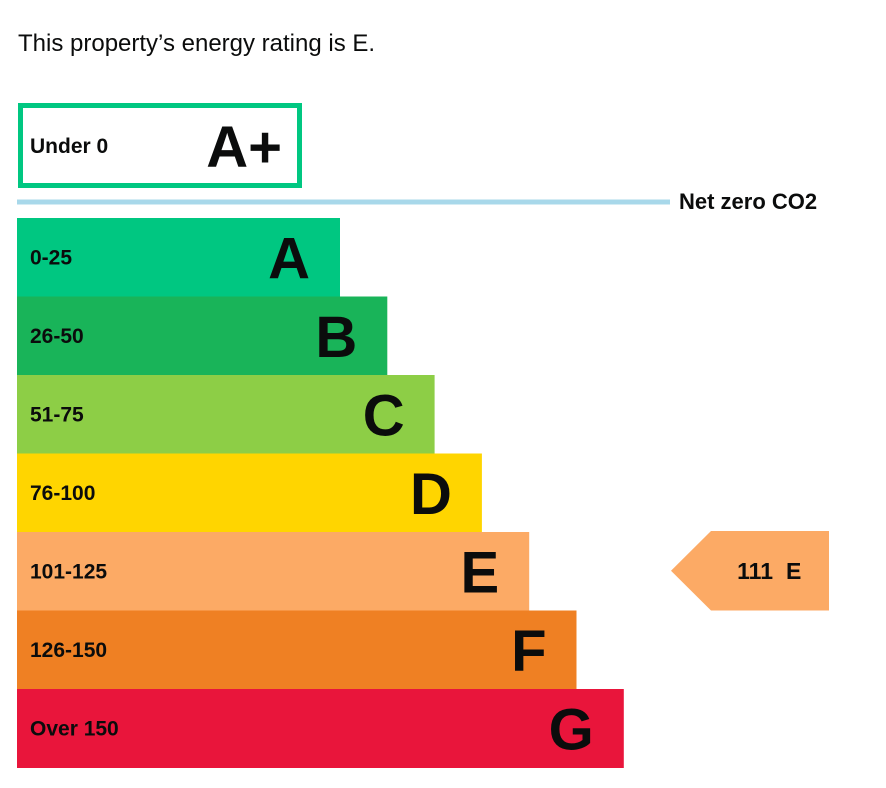 The height and width of the screenshot is (788, 886). What do you see at coordinates (289, 258) in the screenshot?
I see `band-a-letter: A` at bounding box center [289, 258].